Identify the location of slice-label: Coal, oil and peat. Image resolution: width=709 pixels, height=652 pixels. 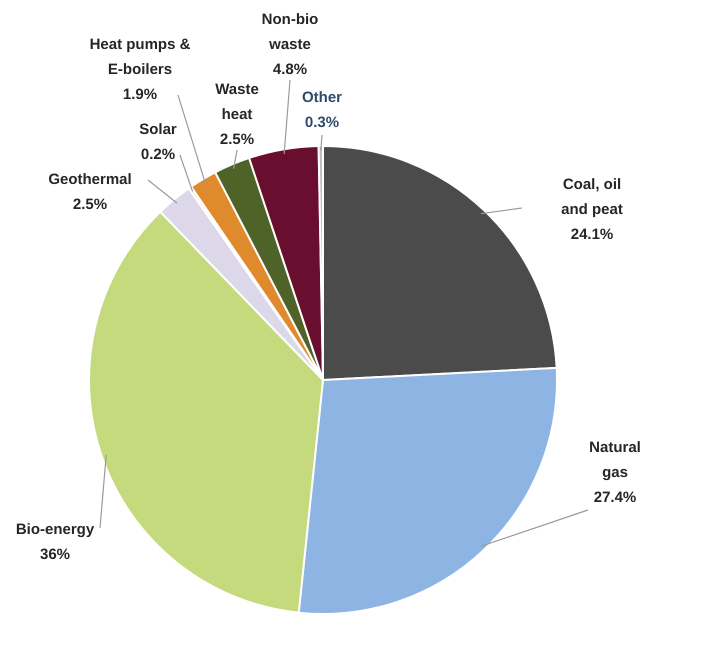
(592, 197).